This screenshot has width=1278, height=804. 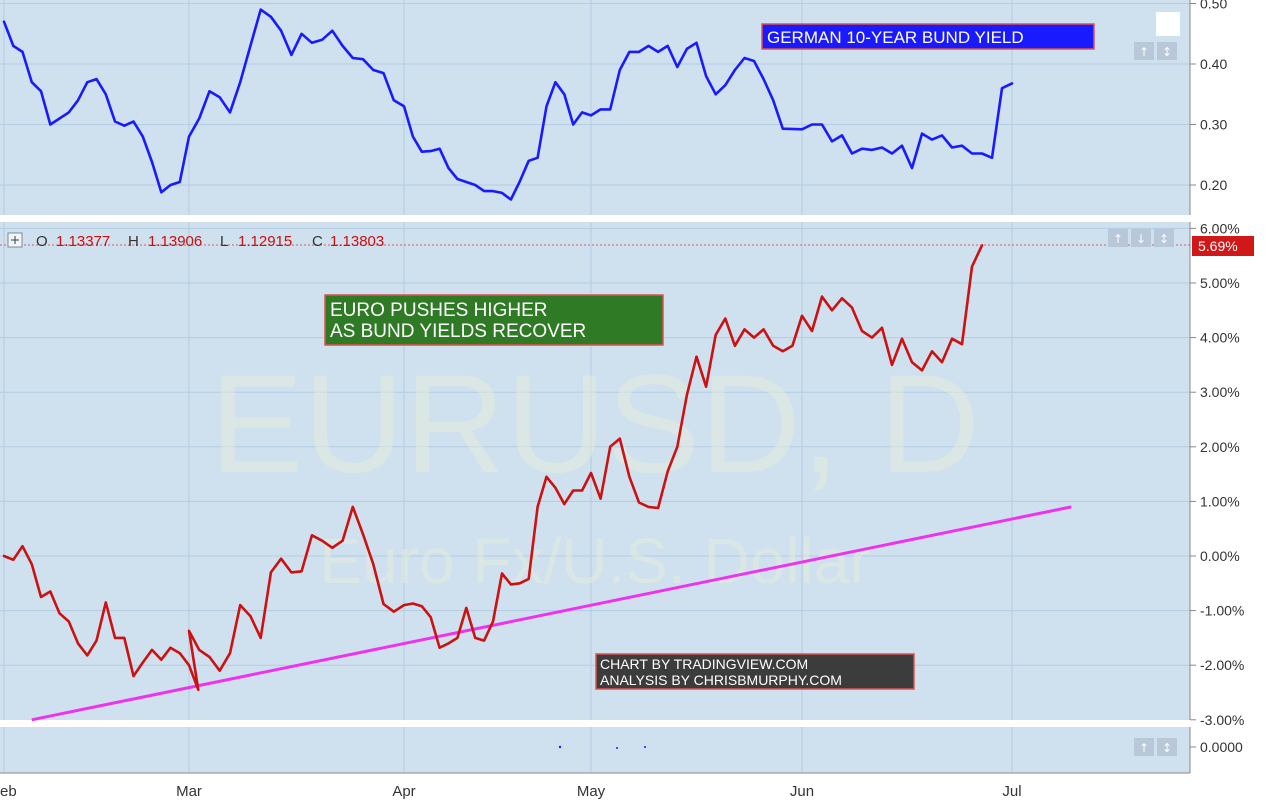 What do you see at coordinates (133, 241) in the screenshot?
I see `ohlc-h-label: H` at bounding box center [133, 241].